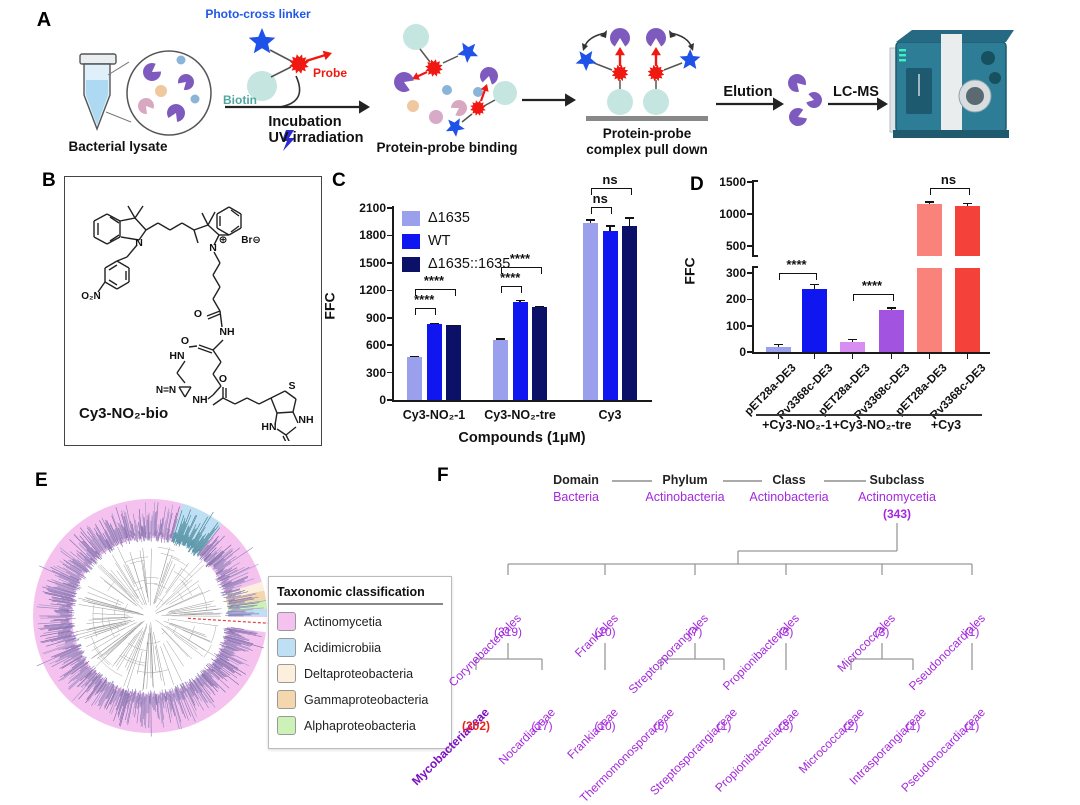  I want to click on c-y-ticklabel: 900, so click(365, 318).